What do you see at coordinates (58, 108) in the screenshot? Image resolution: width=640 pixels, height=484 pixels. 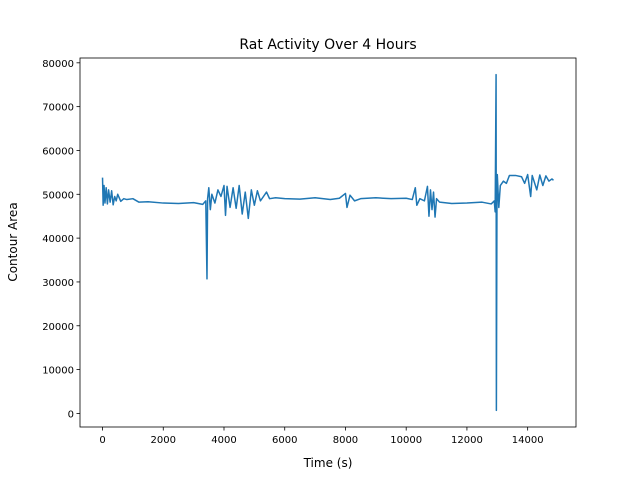 I see `y-tick-label: 70000` at bounding box center [58, 108].